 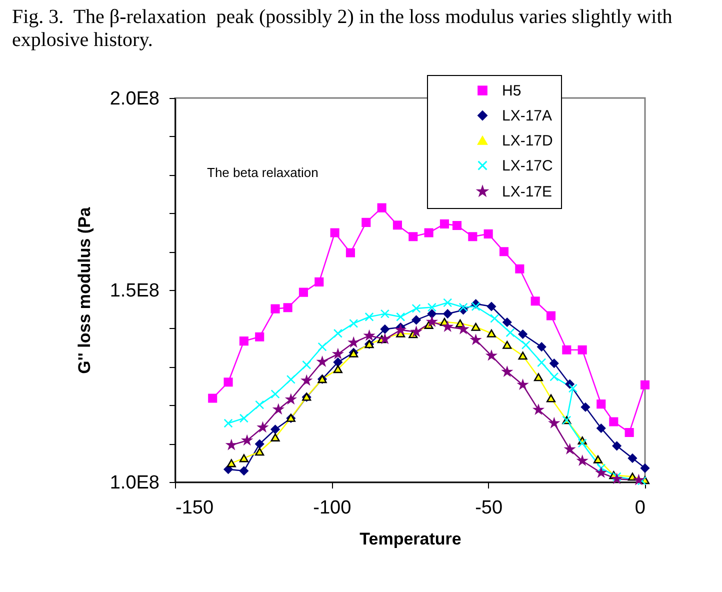 I want to click on x-tick-label: -150, so click(x=195, y=508).